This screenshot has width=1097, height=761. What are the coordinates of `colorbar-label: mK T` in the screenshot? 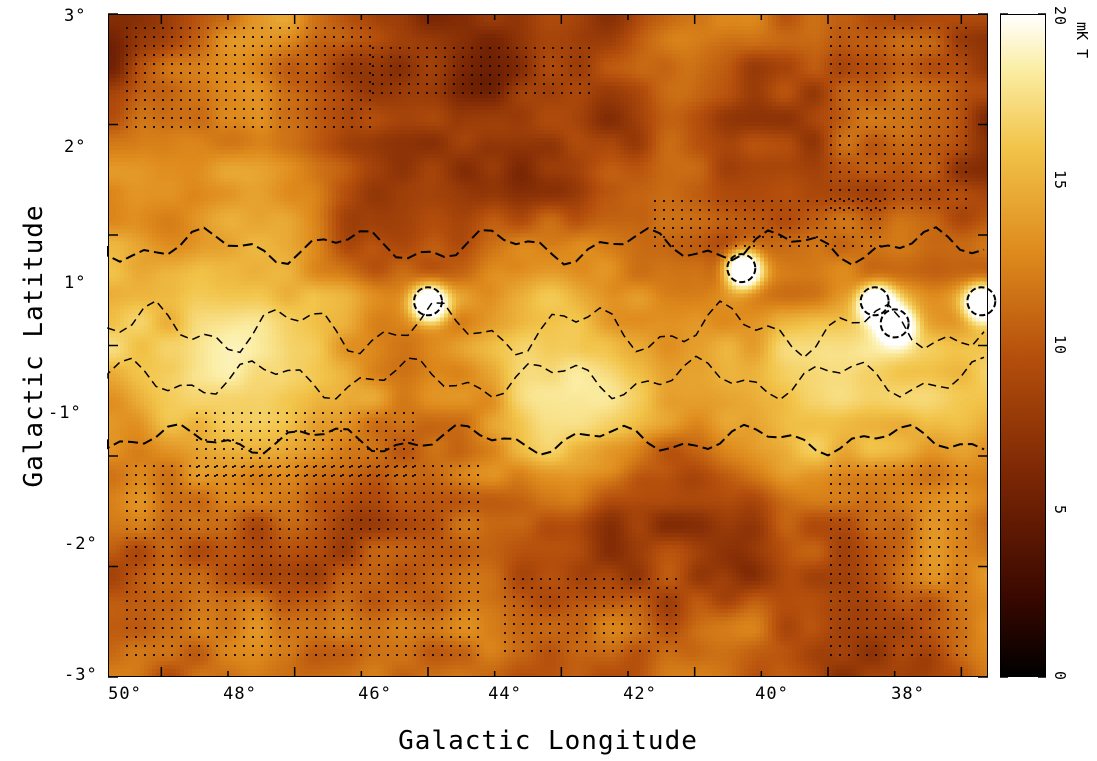 It's located at (1082, 40).